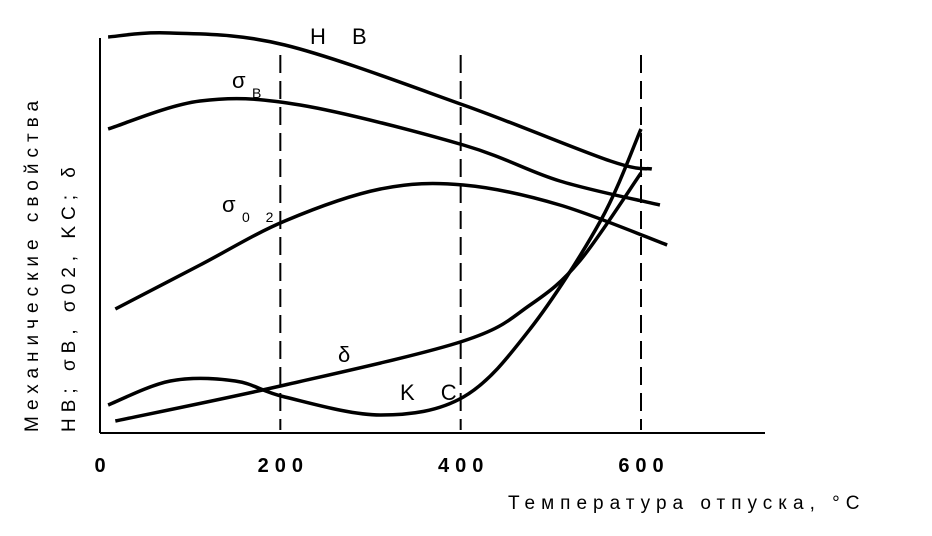  I want to click on series-label: K C, so click(433, 392).